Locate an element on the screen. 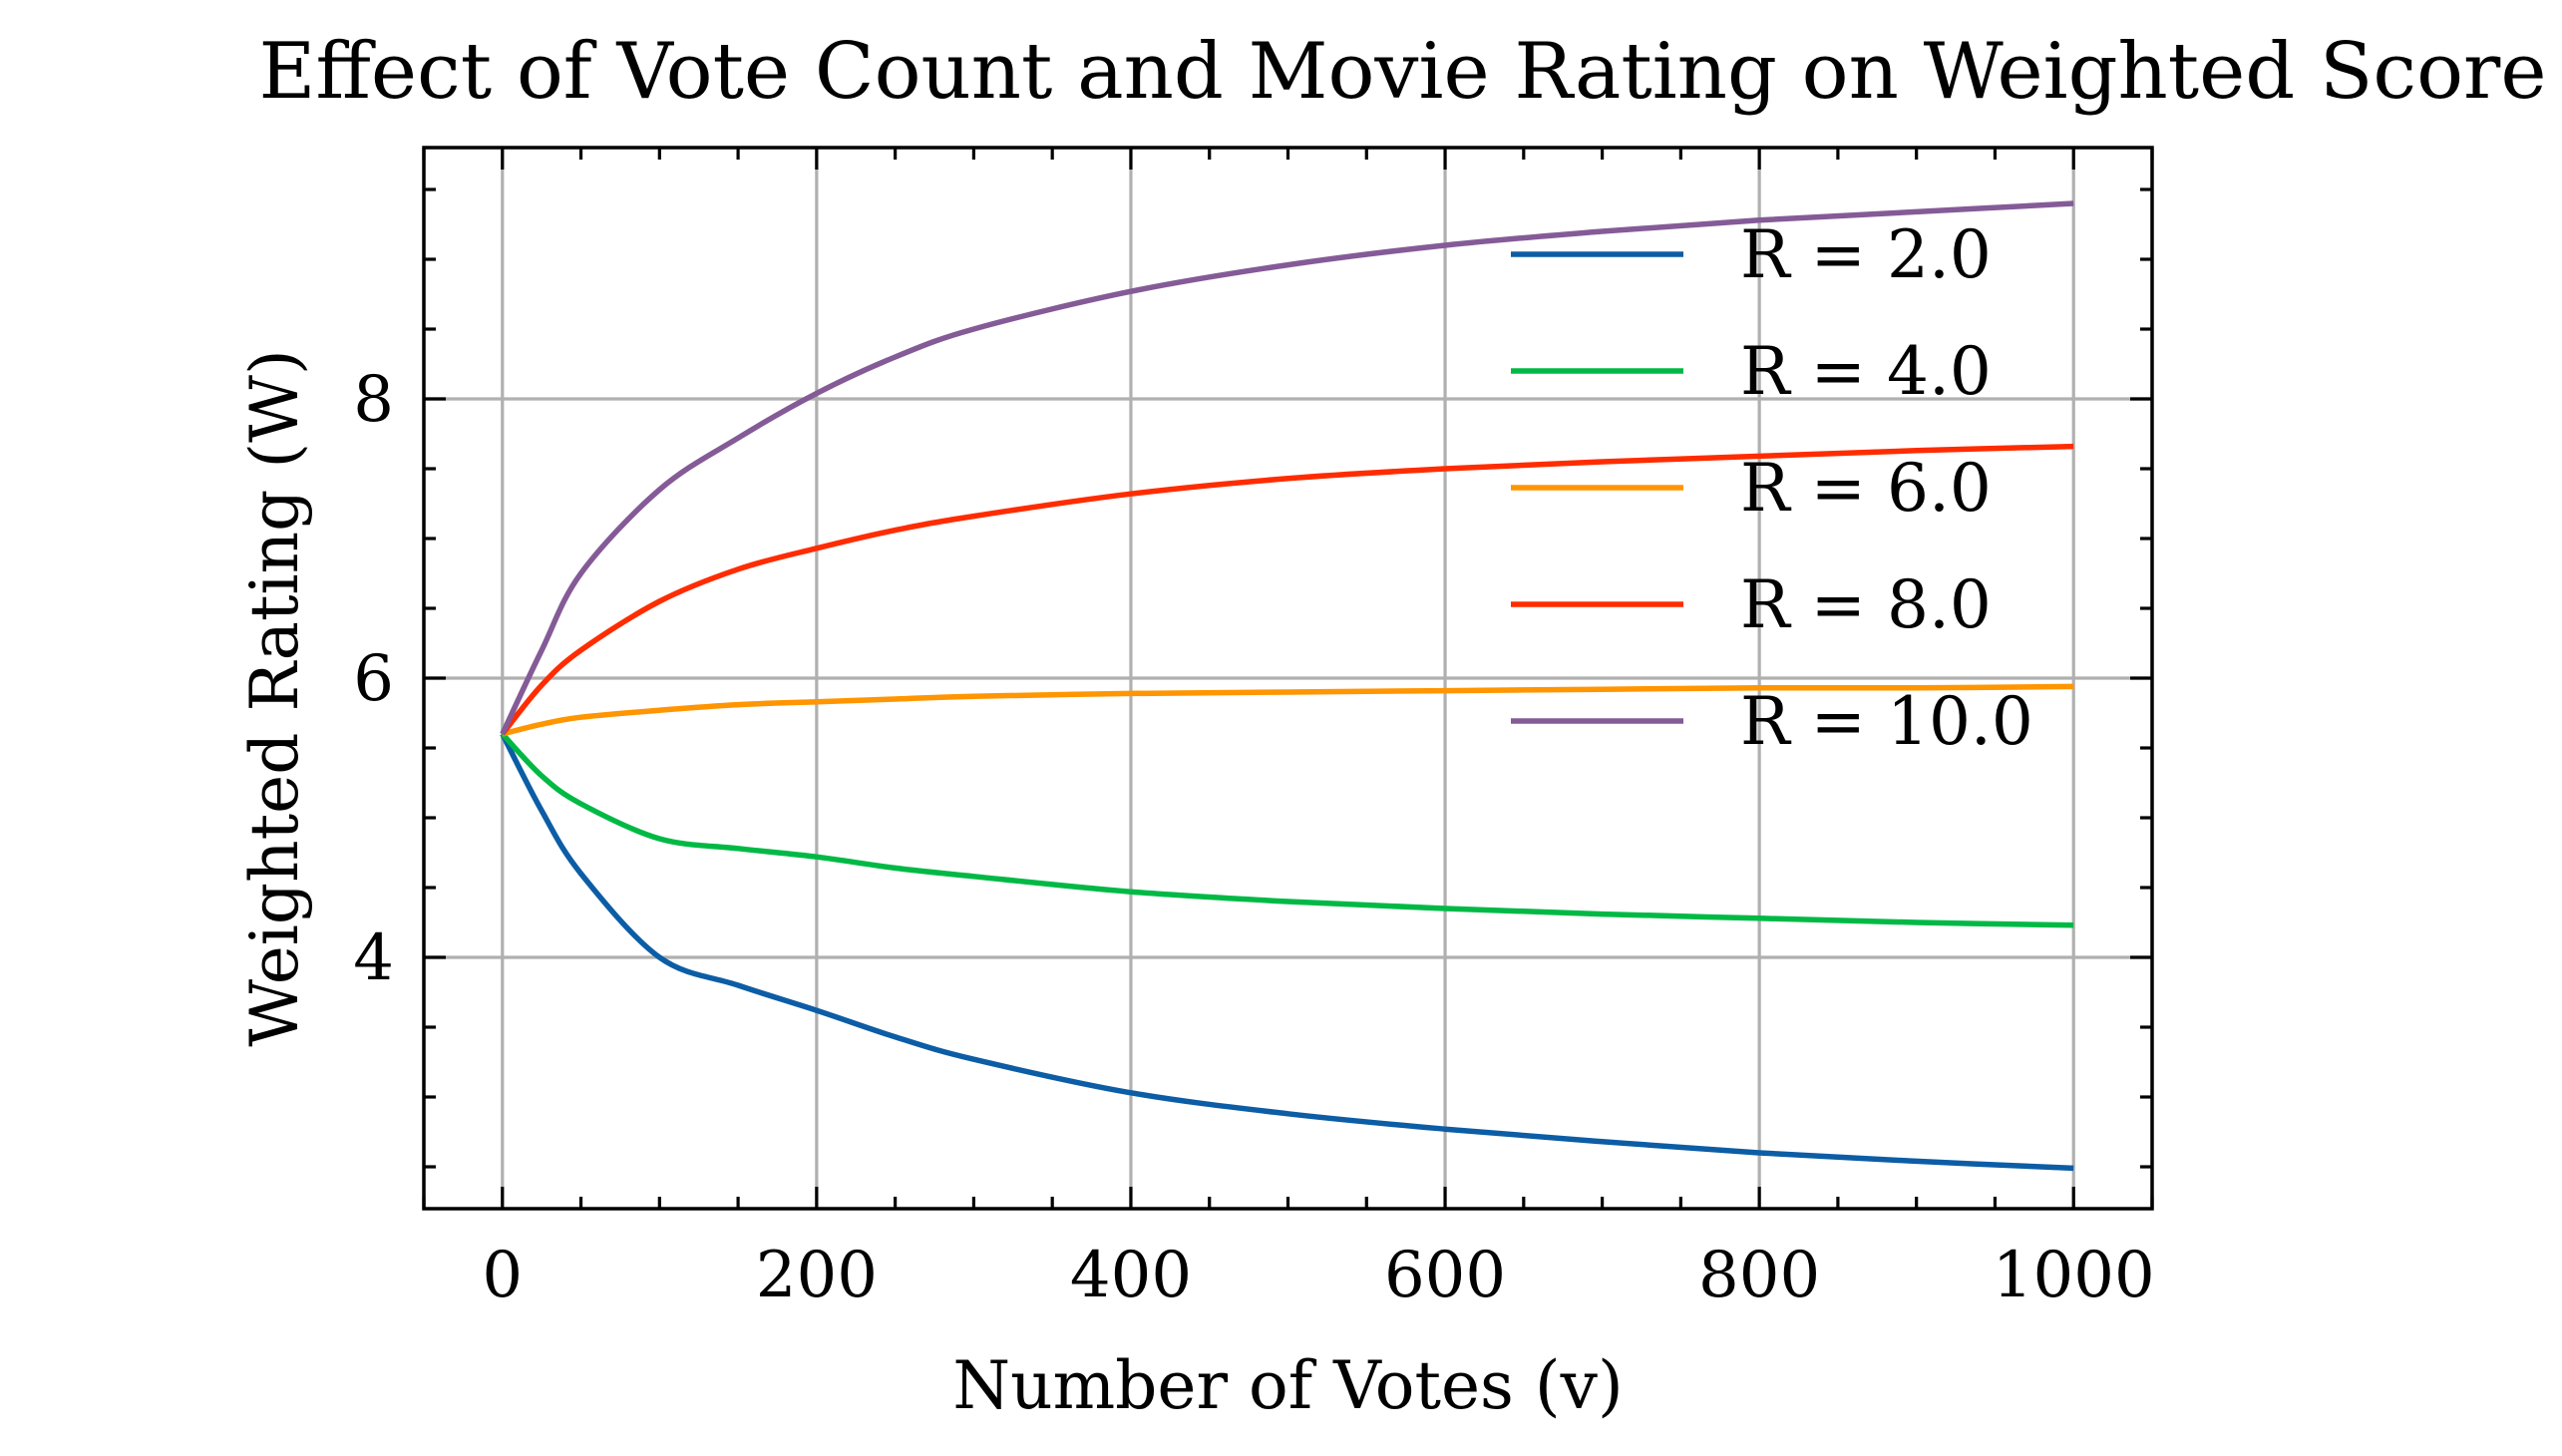  x-tick-label: 200 is located at coordinates (817, 1275).